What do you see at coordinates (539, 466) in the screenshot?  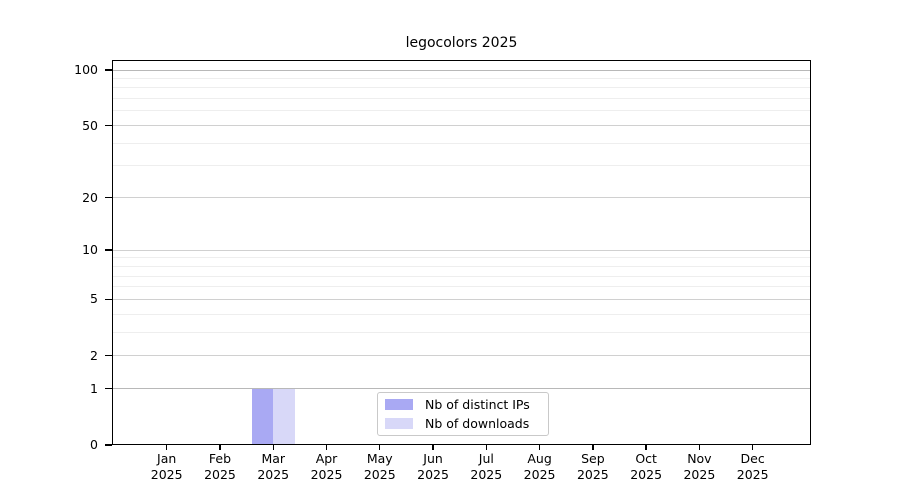 I see `x-tick-label-aug: Aug 2025` at bounding box center [539, 466].